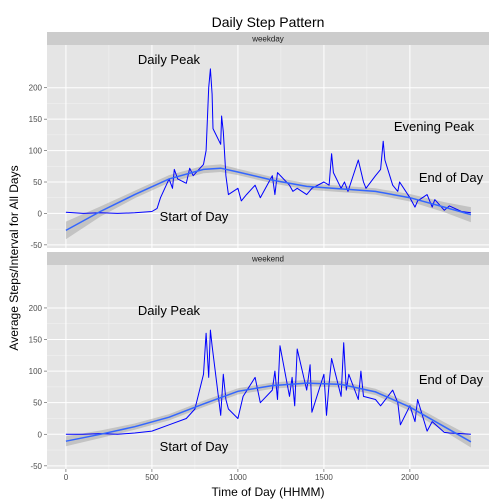 This screenshot has width=504, height=504. I want to click on annotation-evening-peak: Evening Peak, so click(434, 126).